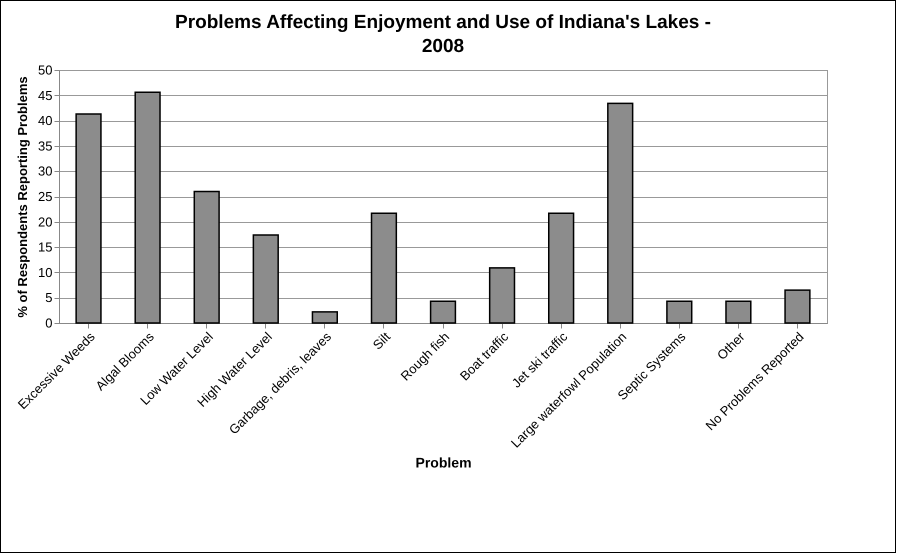 Image resolution: width=898 pixels, height=555 pixels. I want to click on y-tick-label: 10, so click(45, 272).